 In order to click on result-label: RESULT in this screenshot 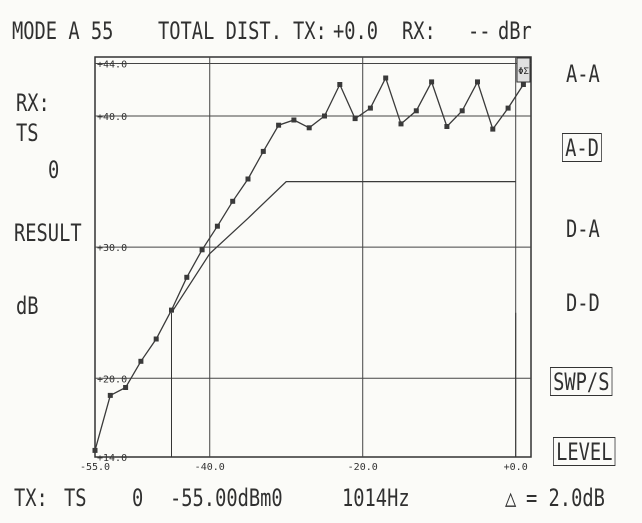, I will do `click(48, 233)`.